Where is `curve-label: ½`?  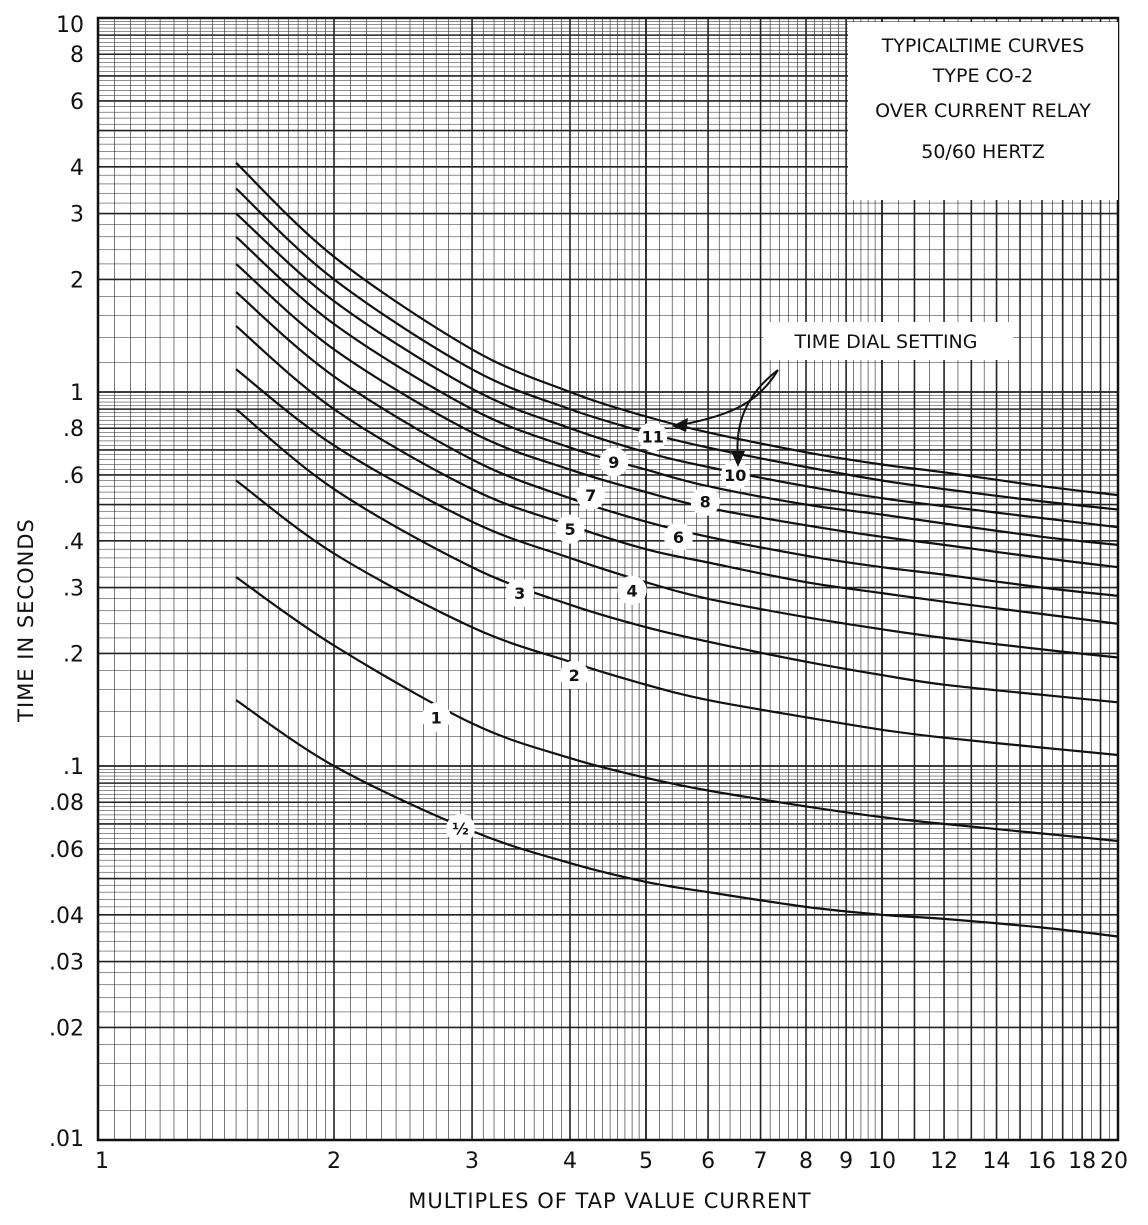
curve-label: ½ is located at coordinates (460, 829).